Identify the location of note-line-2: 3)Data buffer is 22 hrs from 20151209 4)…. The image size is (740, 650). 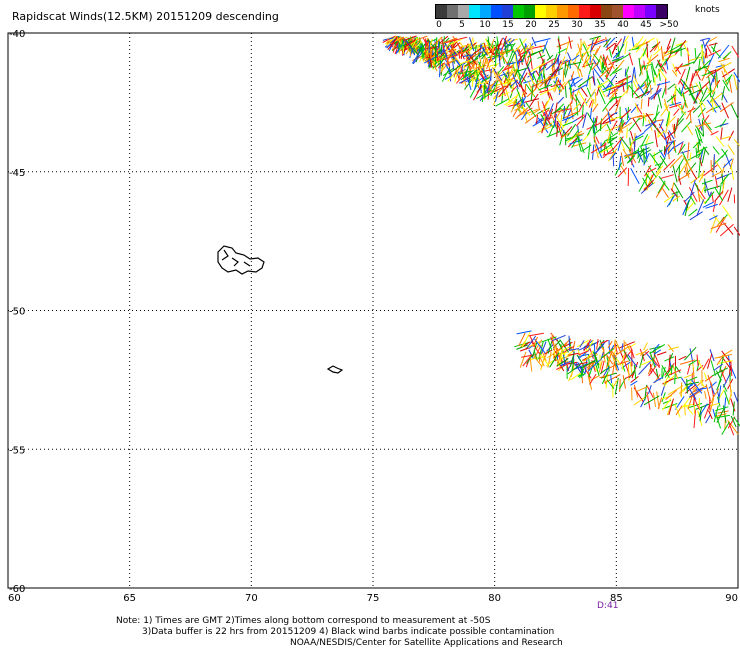
(348, 632).